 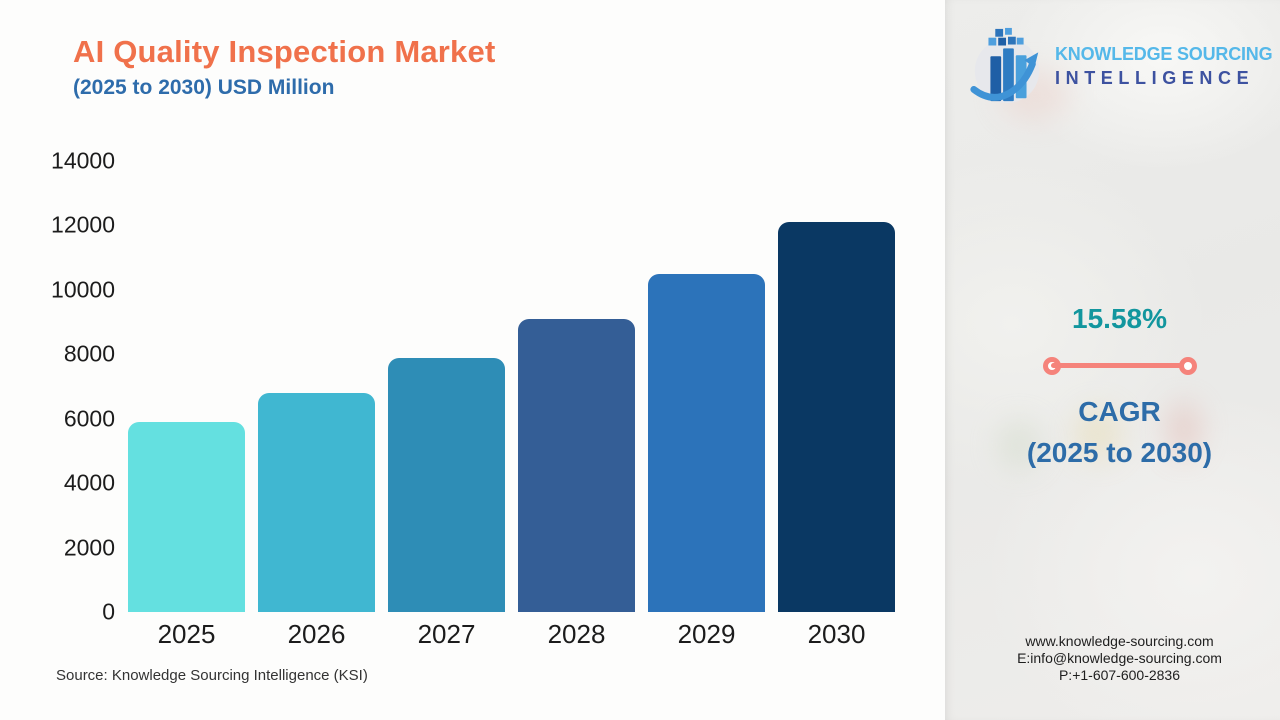 What do you see at coordinates (89, 547) in the screenshot?
I see `y-tick-label: 2000` at bounding box center [89, 547].